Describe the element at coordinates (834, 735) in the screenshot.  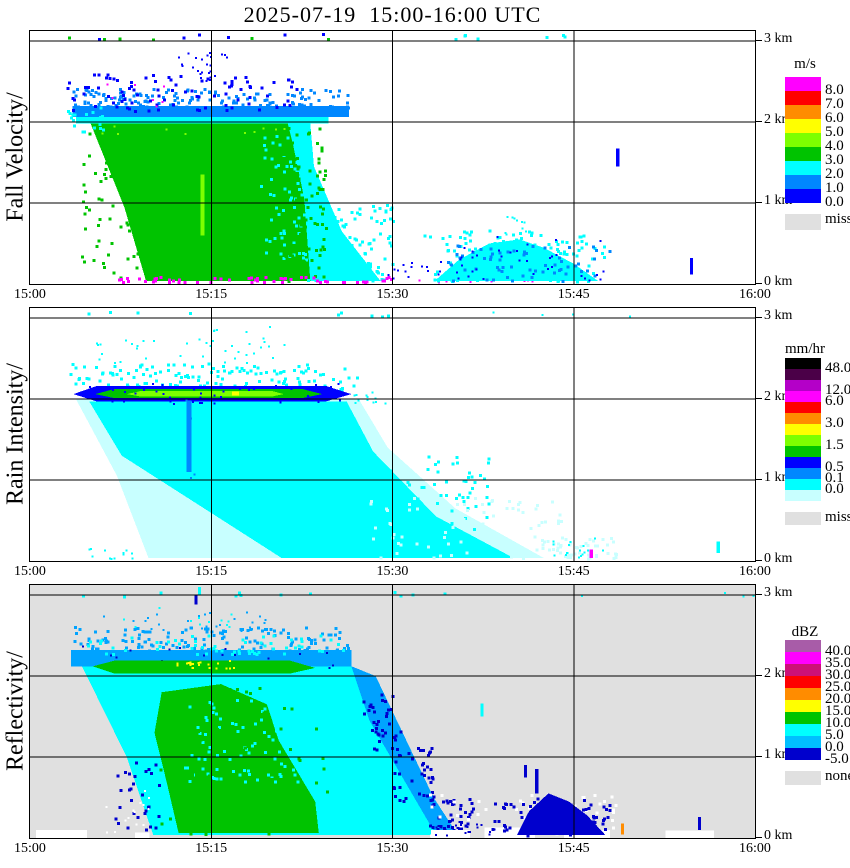
I see `reflectivity-legend-label: 5.0` at that location.